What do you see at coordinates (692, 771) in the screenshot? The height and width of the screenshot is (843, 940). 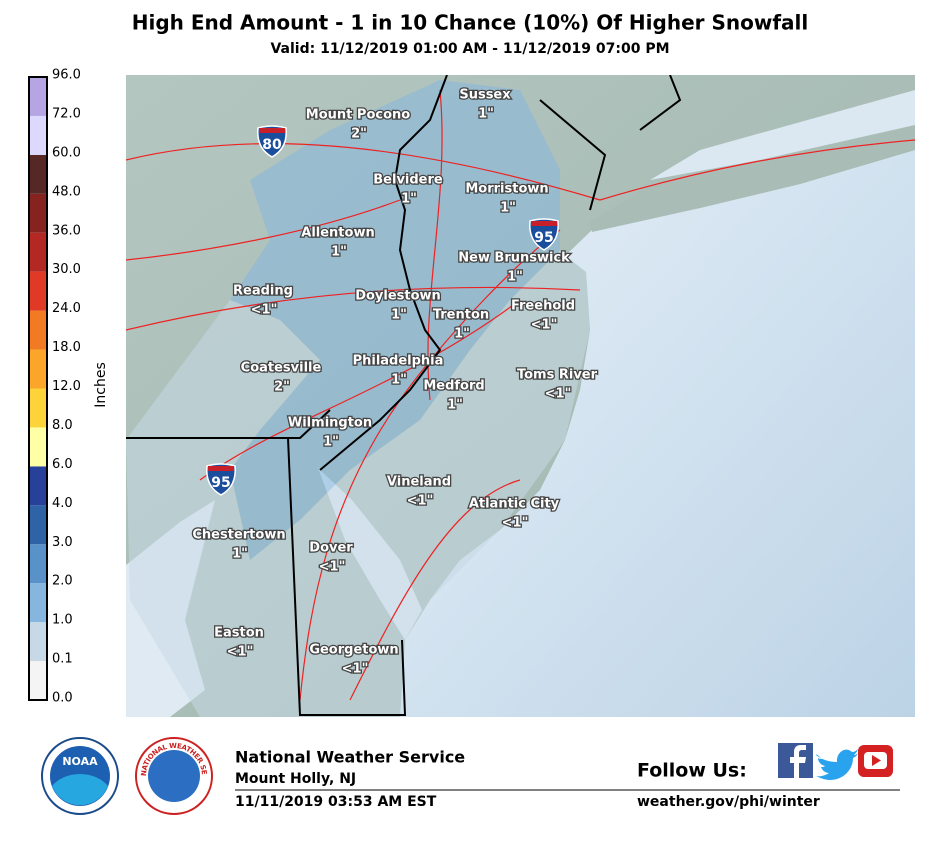 I see `follow-us: Follow Us:` at bounding box center [692, 771].